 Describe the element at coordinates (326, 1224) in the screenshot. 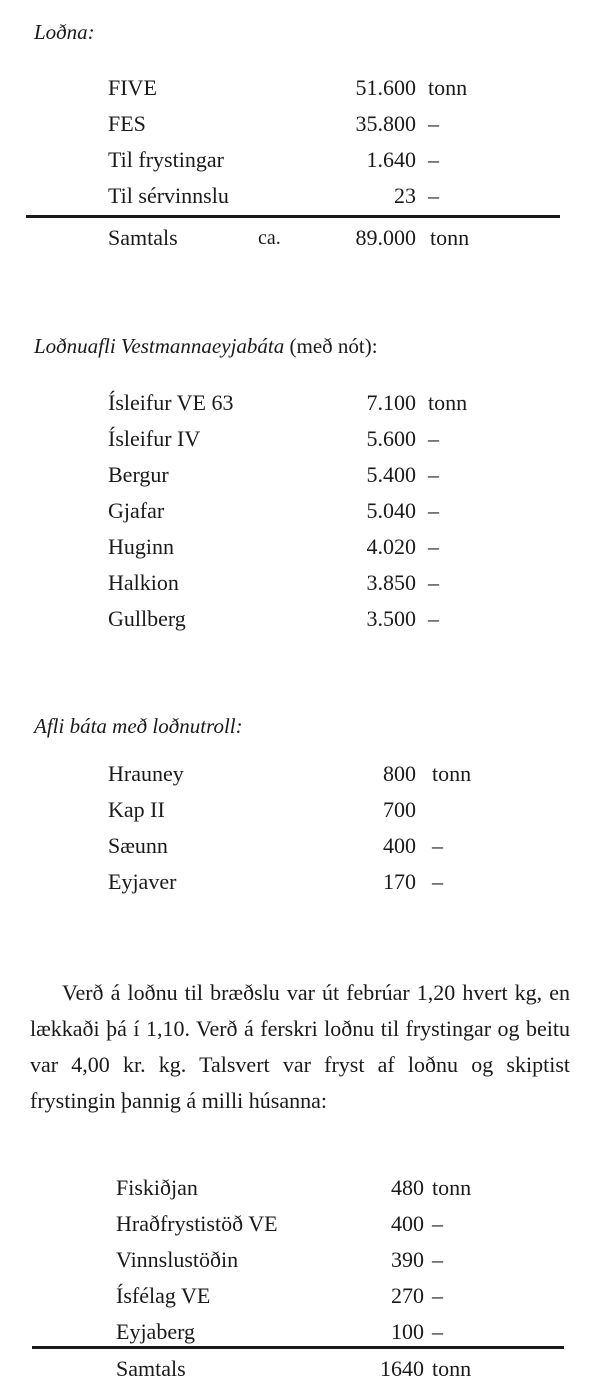

I see `table-row: Hraðfrystistöð VE 400–` at that location.